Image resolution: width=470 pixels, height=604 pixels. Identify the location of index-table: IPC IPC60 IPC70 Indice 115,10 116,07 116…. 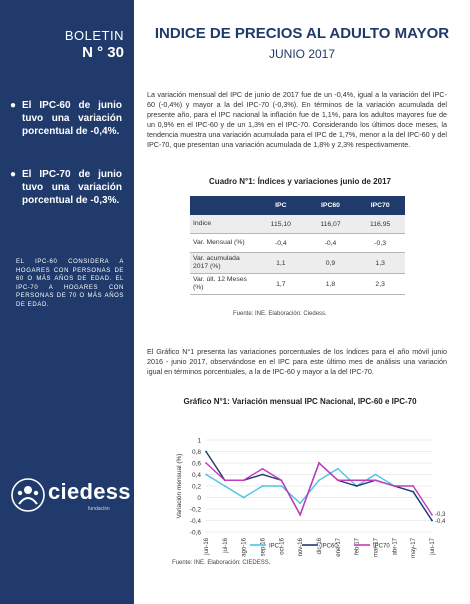
(297, 245).